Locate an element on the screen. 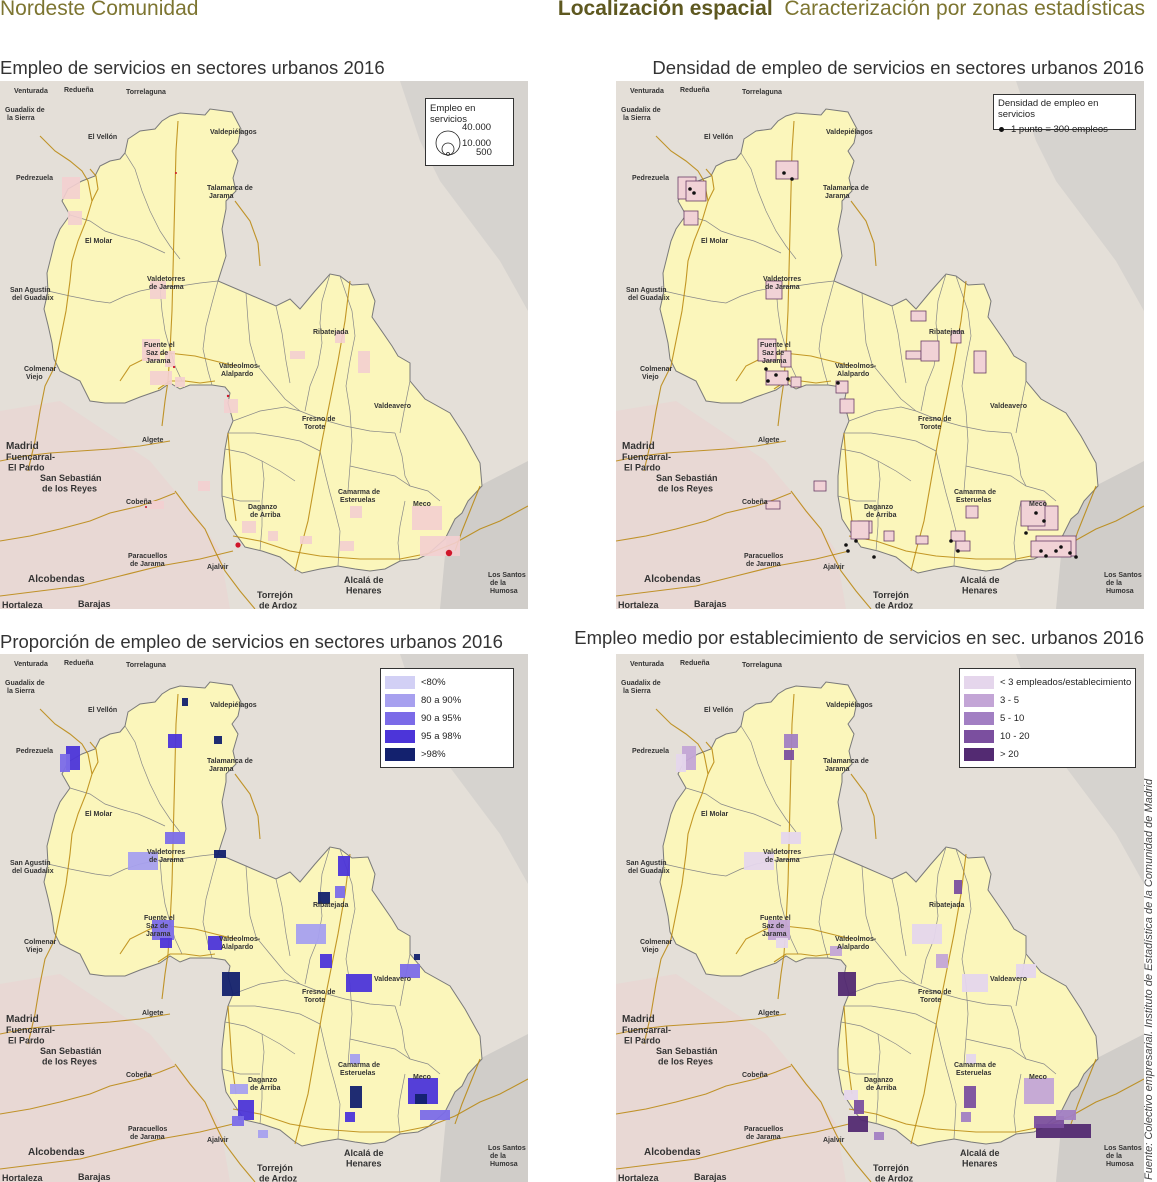  dot-symbol-icon is located at coordinates (1001, 129).